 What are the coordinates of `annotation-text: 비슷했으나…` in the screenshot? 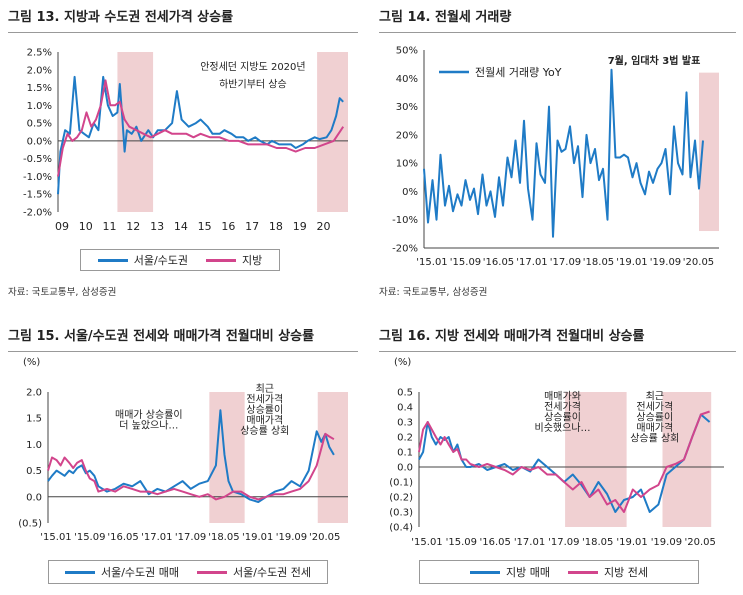 It's located at (563, 427).